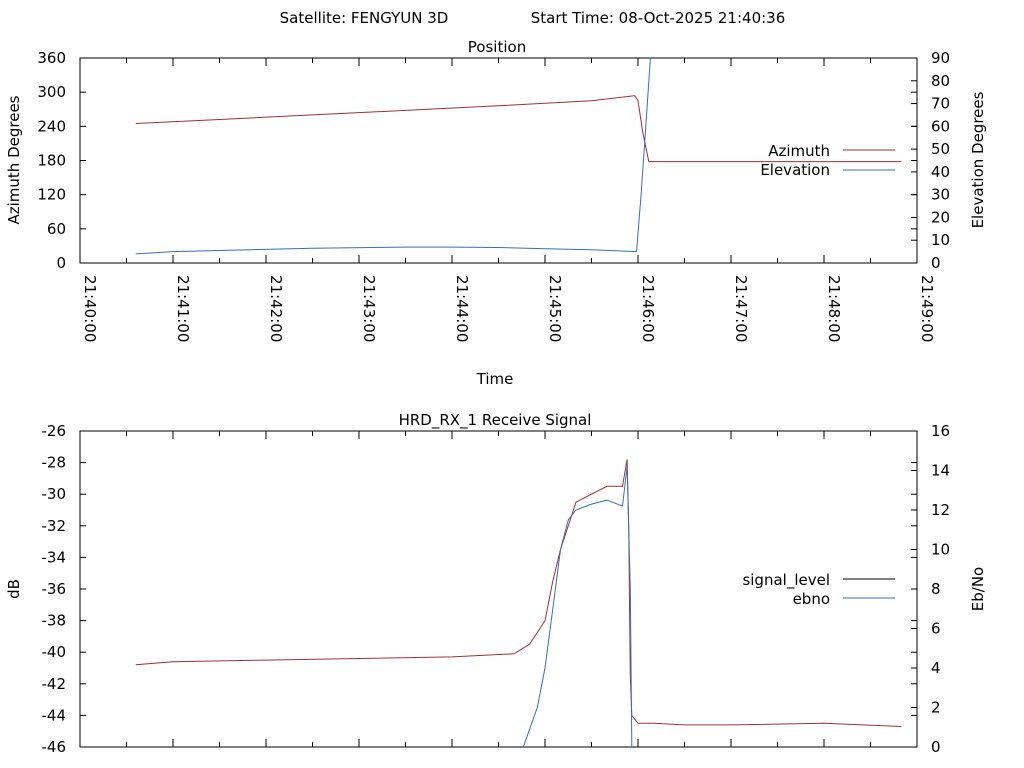 The image size is (1024, 768). What do you see at coordinates (936, 708) in the screenshot?
I see `y2-tick-label: 2` at bounding box center [936, 708].